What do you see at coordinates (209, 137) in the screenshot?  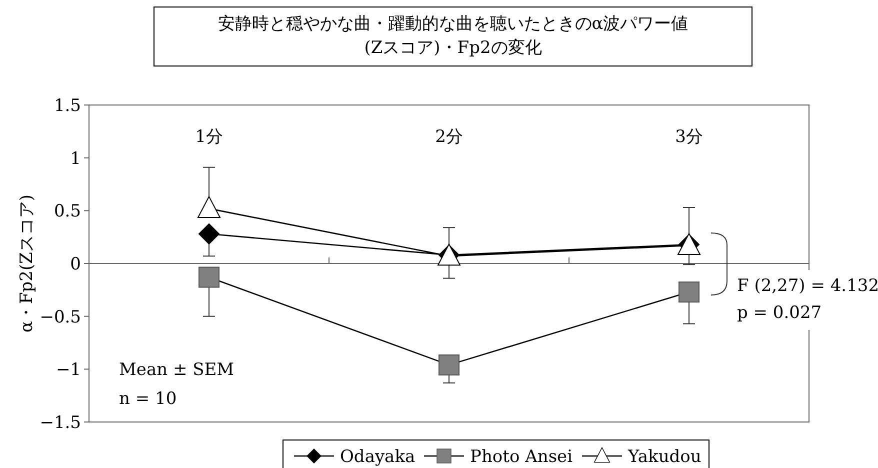 I see `x-tick-label: 1分` at bounding box center [209, 137].